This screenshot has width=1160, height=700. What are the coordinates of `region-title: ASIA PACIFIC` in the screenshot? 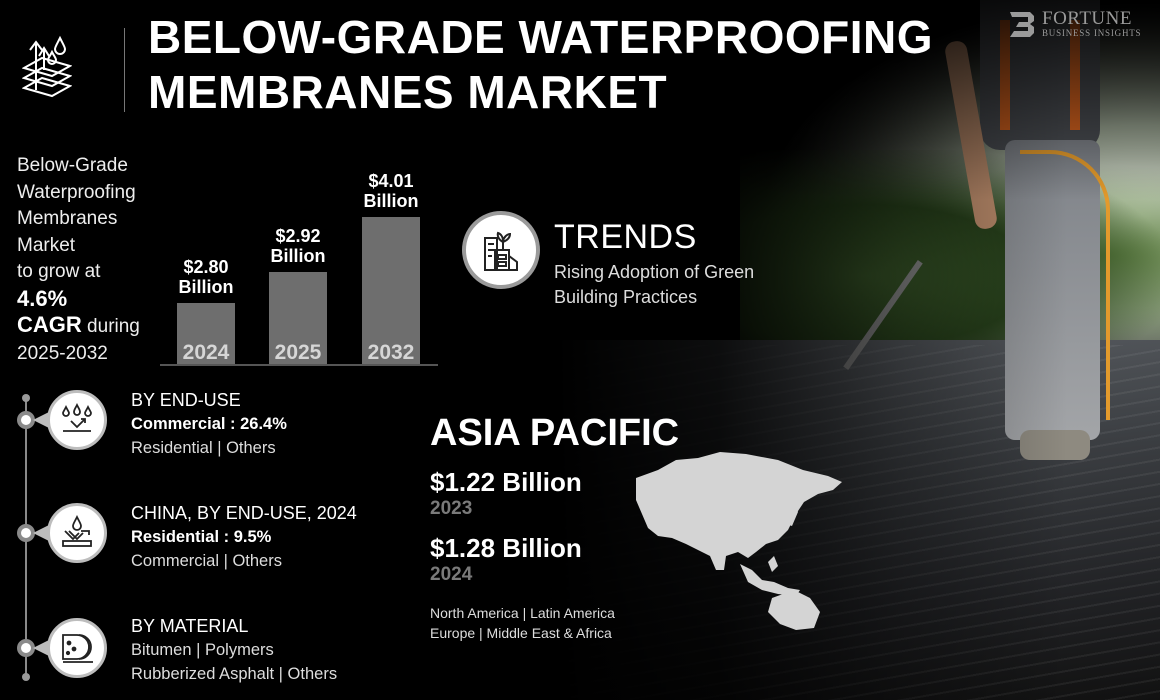 It's located at (555, 433).